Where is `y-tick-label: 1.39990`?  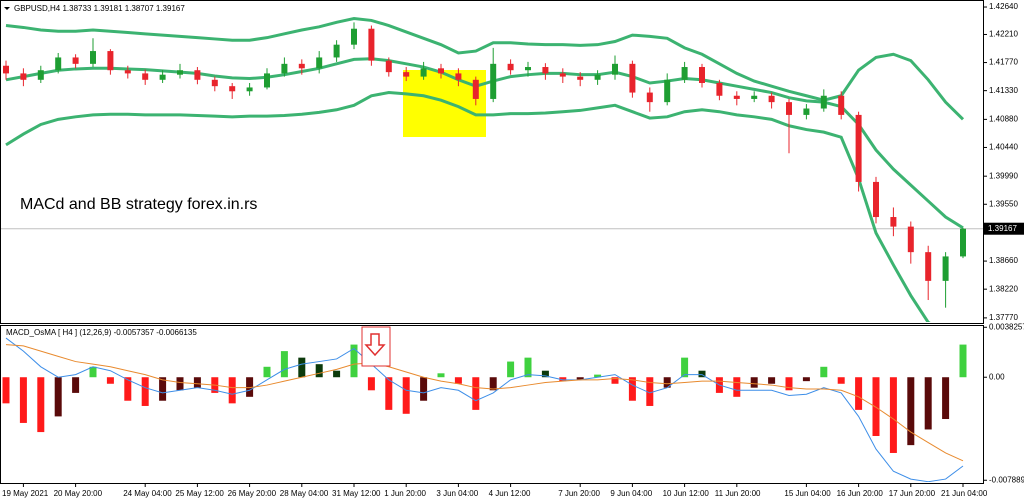
y-tick-label: 1.39990 is located at coordinates (1003, 175).